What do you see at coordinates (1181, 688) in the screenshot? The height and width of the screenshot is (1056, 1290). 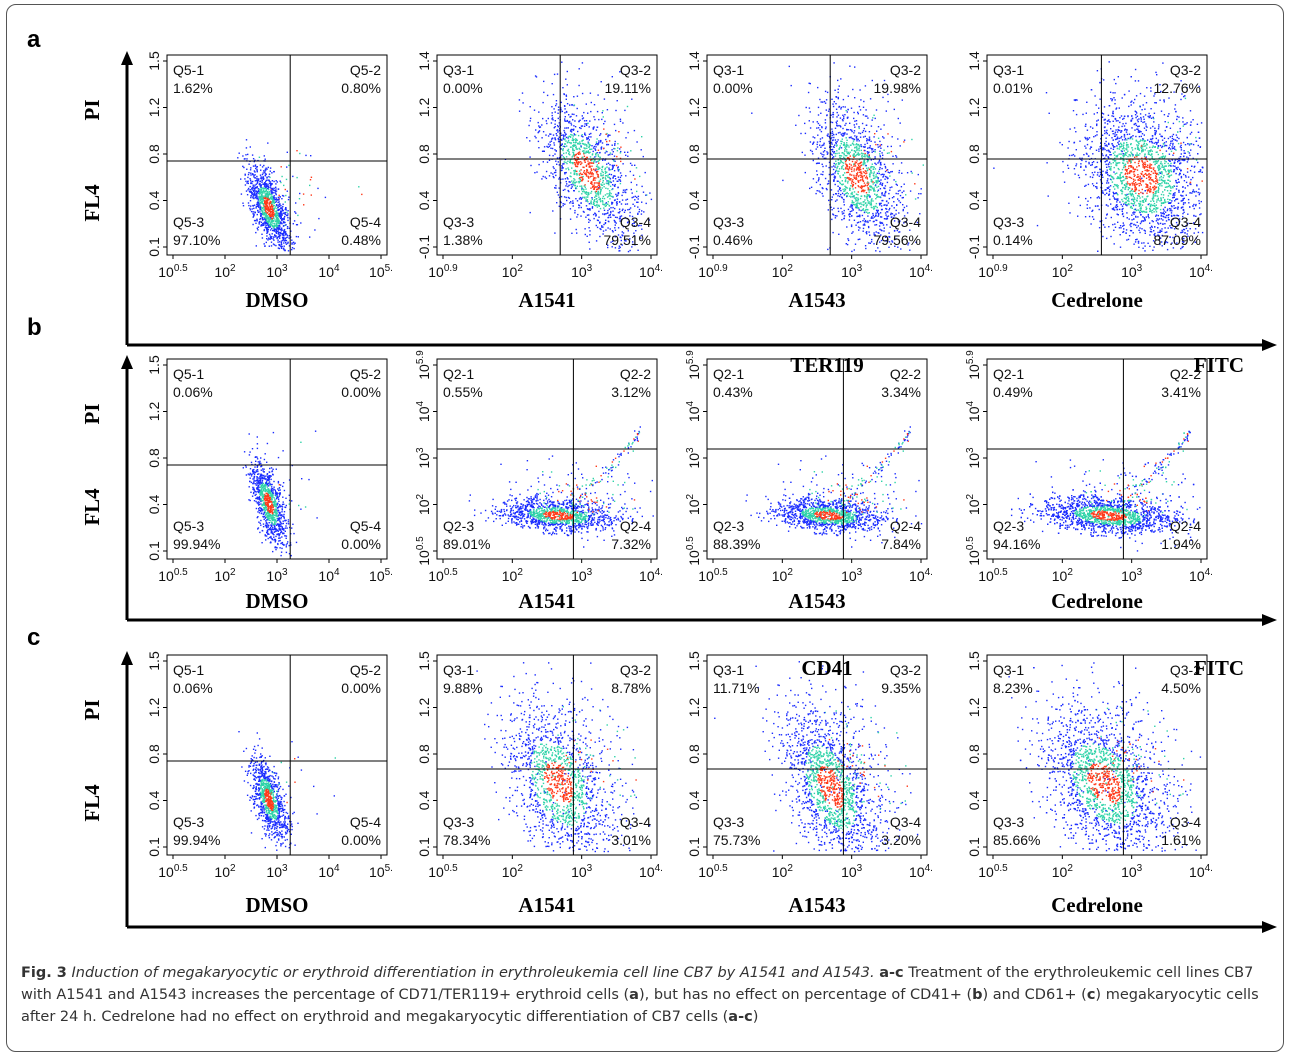 I see `quadrant-percent: 4.50%` at bounding box center [1181, 688].